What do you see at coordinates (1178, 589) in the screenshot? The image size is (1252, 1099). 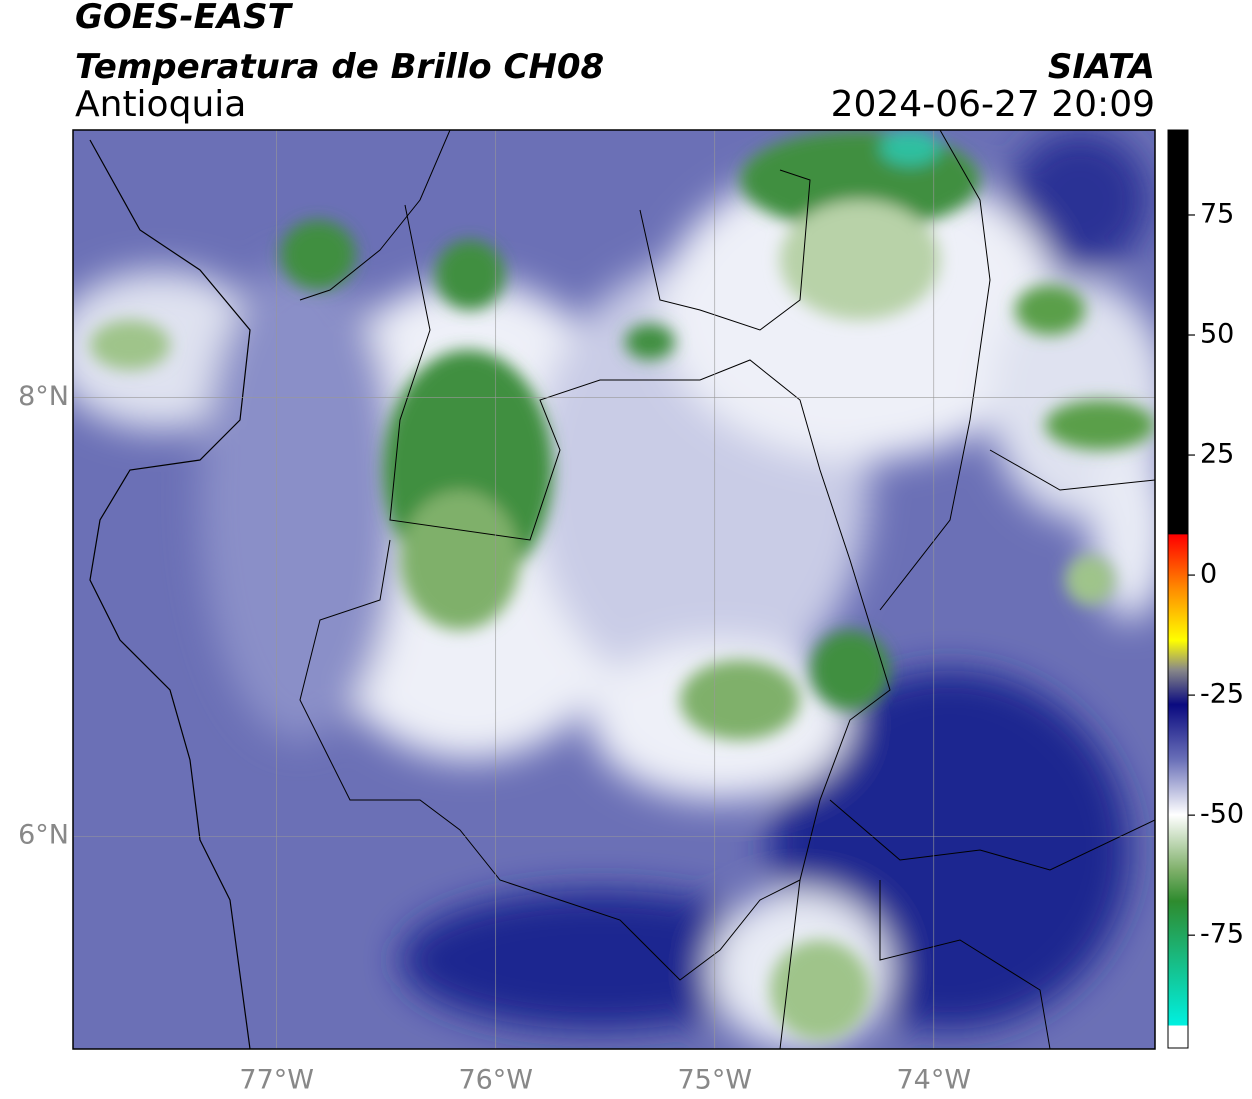 I see `colorbar` at bounding box center [1178, 589].